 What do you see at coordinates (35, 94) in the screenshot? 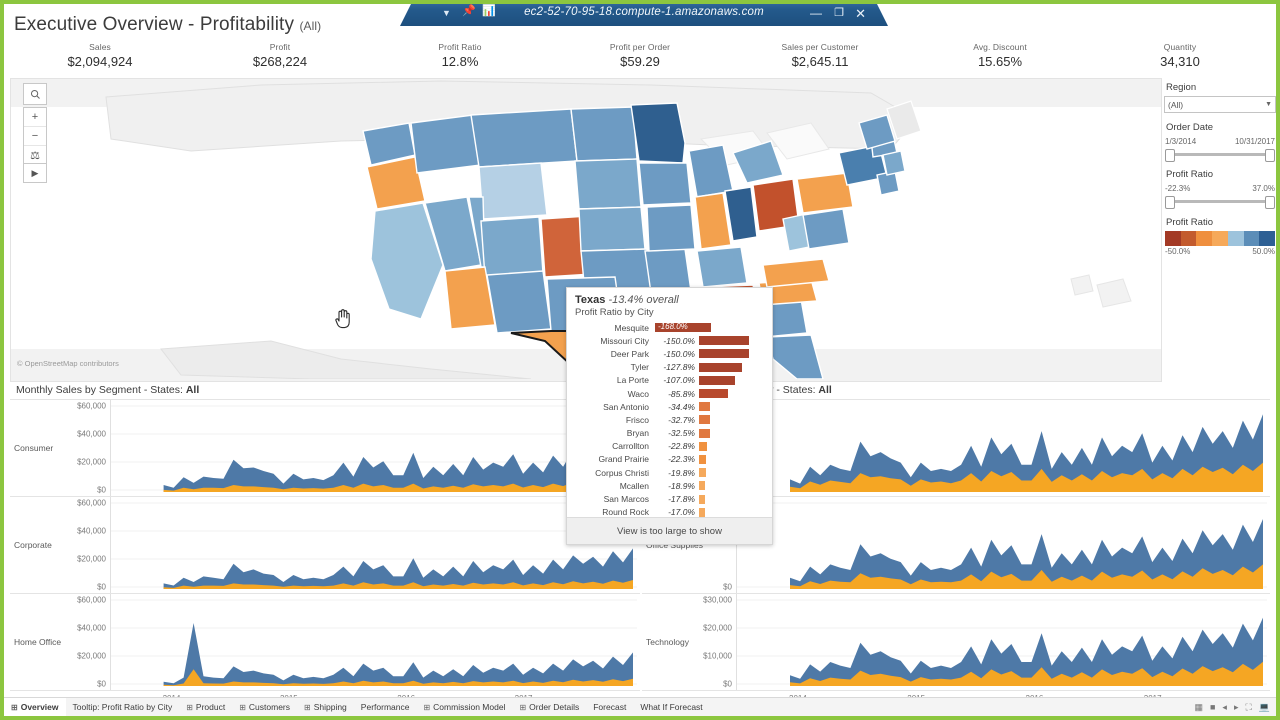
I see `map-search-button` at bounding box center [35, 94].